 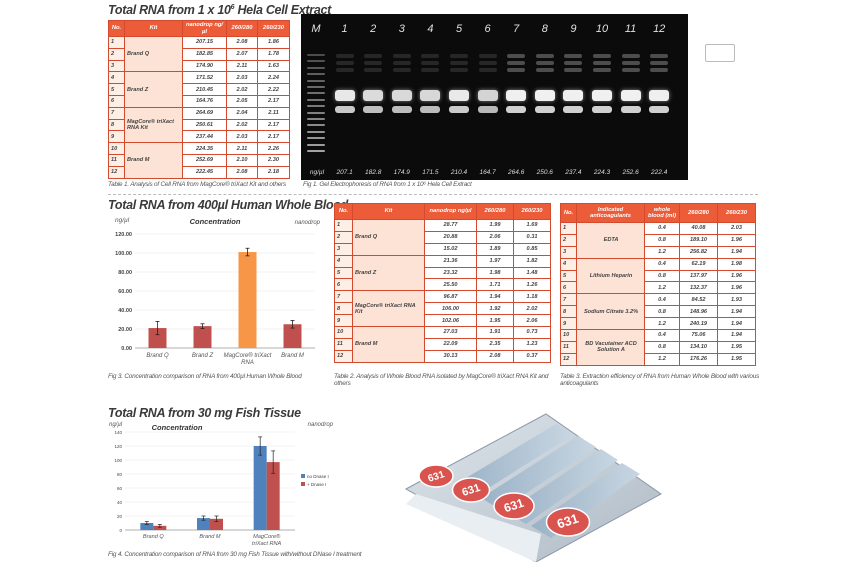 What do you see at coordinates (242, 101) in the screenshot?
I see `table-cell: 2.05` at bounding box center [242, 101].